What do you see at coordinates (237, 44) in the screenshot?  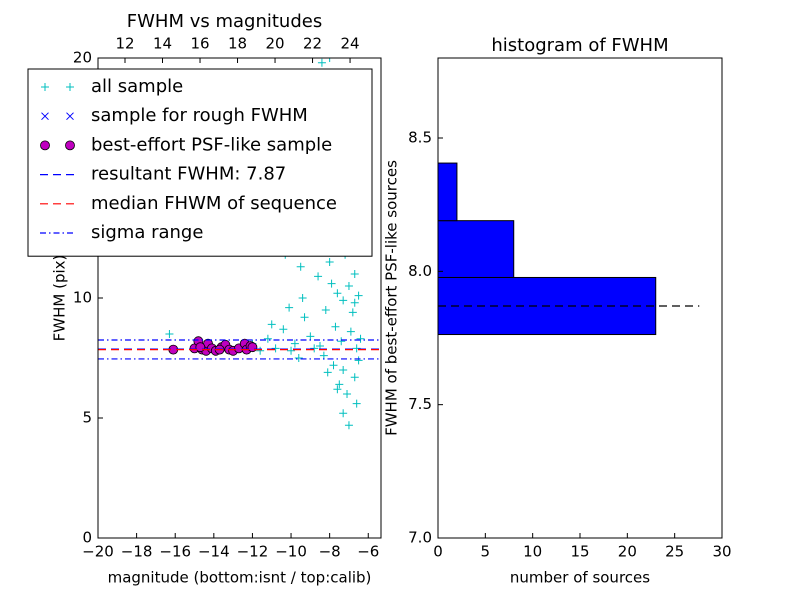 I see `x2-tick-label: 18` at bounding box center [237, 44].